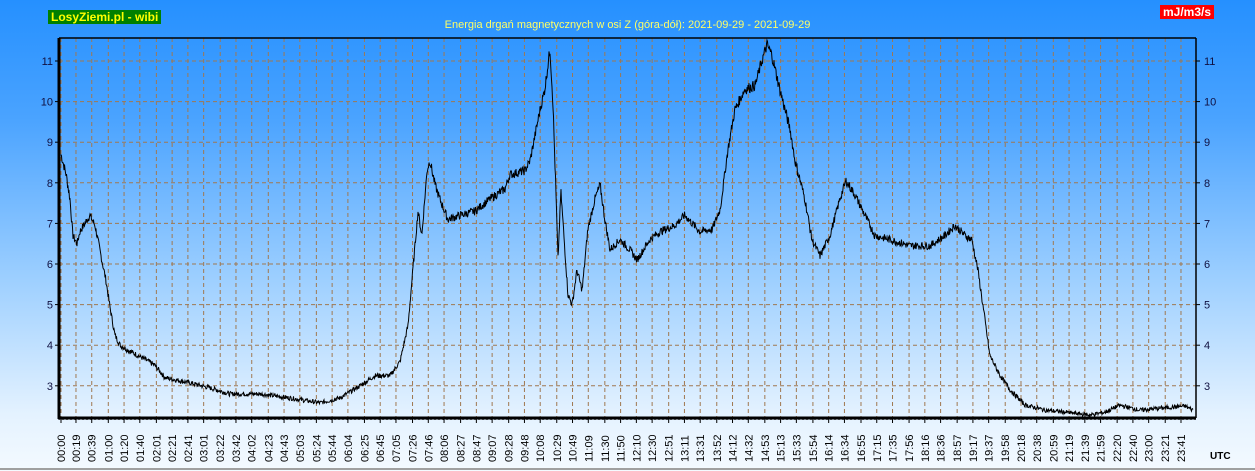  I want to click on x-tick-label: 14:12, so click(734, 448).